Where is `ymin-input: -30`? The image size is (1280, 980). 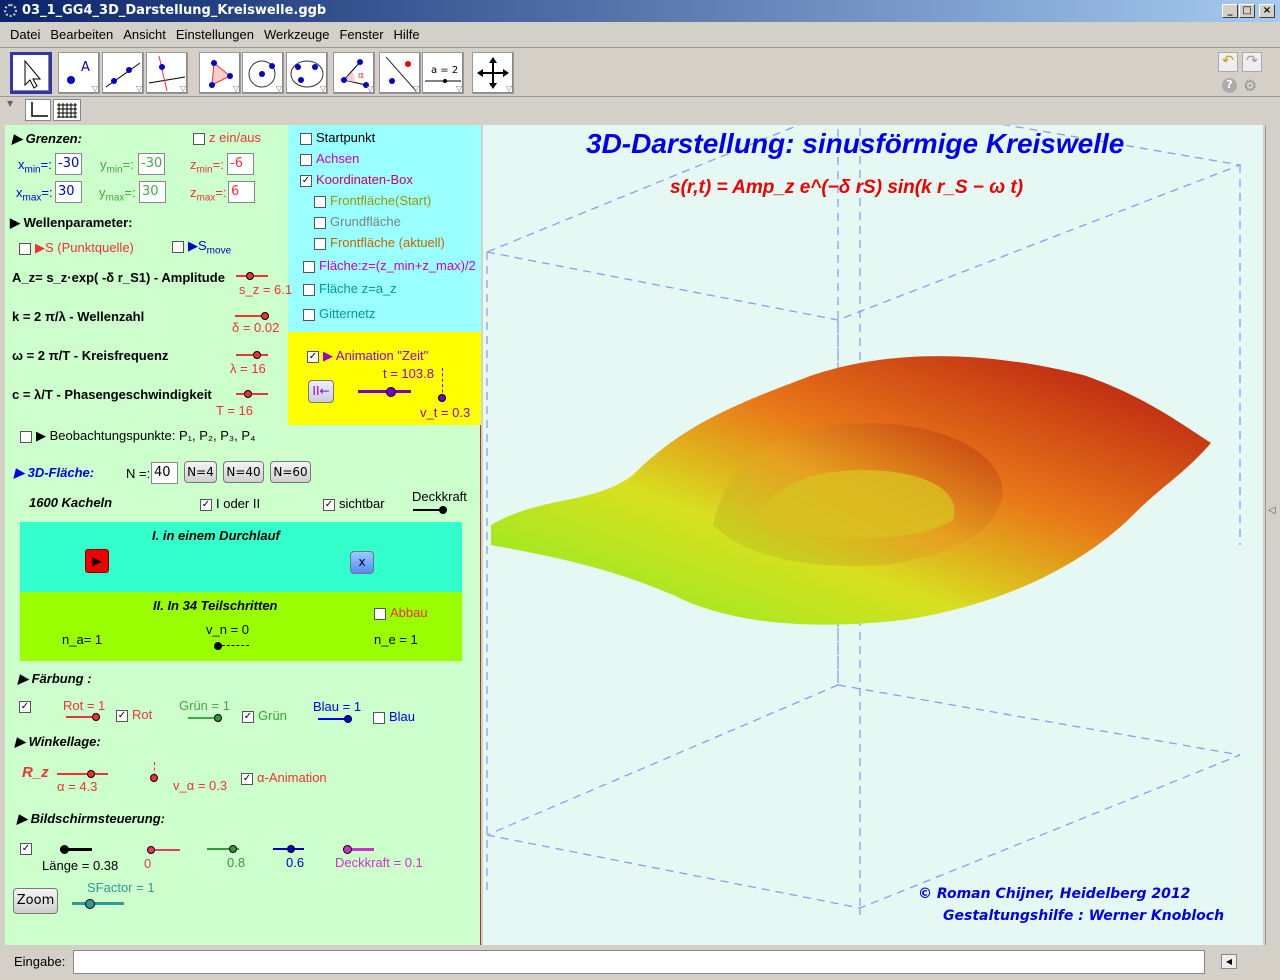
ymin-input: -30 is located at coordinates (151, 164).